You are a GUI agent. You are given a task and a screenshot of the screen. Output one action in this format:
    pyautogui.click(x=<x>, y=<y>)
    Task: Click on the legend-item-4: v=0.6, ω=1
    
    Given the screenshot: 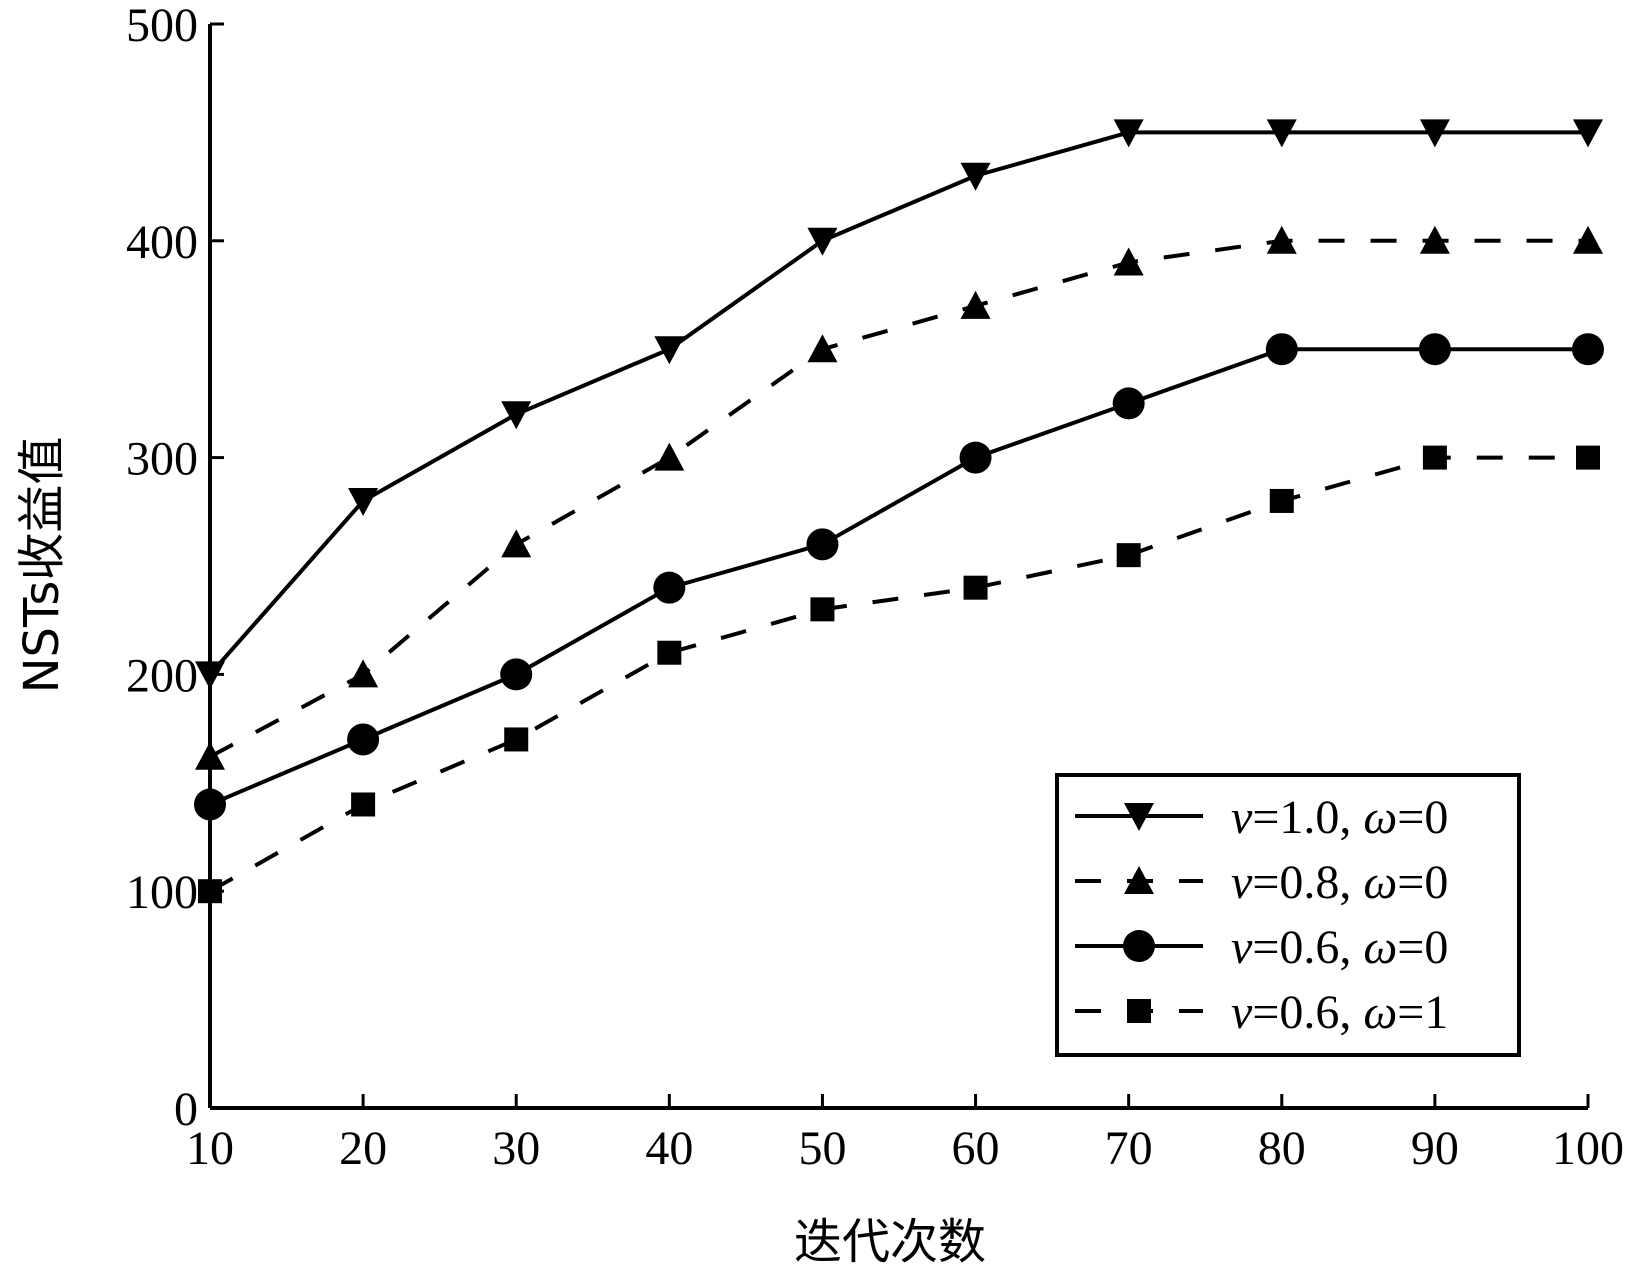 What is the action you would take?
    pyautogui.click(x=1261, y=1012)
    